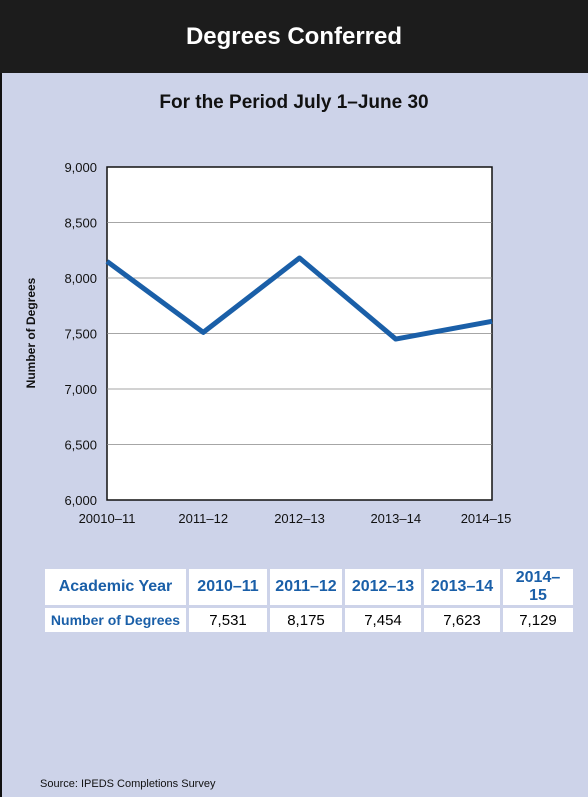 The height and width of the screenshot is (797, 588). What do you see at coordinates (80, 278) in the screenshot?
I see `y-tick-label: 8,000` at bounding box center [80, 278].